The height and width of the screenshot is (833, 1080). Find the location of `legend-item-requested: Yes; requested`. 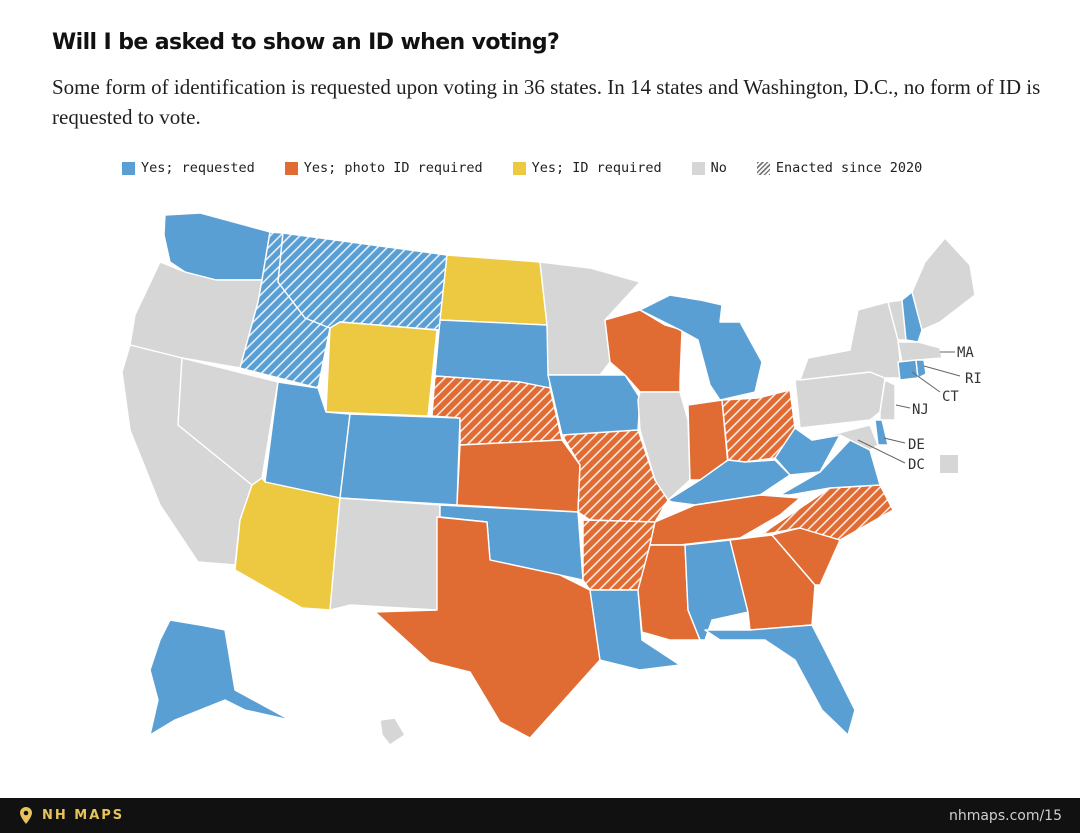

legend-item-requested: Yes; requested is located at coordinates (188, 168).